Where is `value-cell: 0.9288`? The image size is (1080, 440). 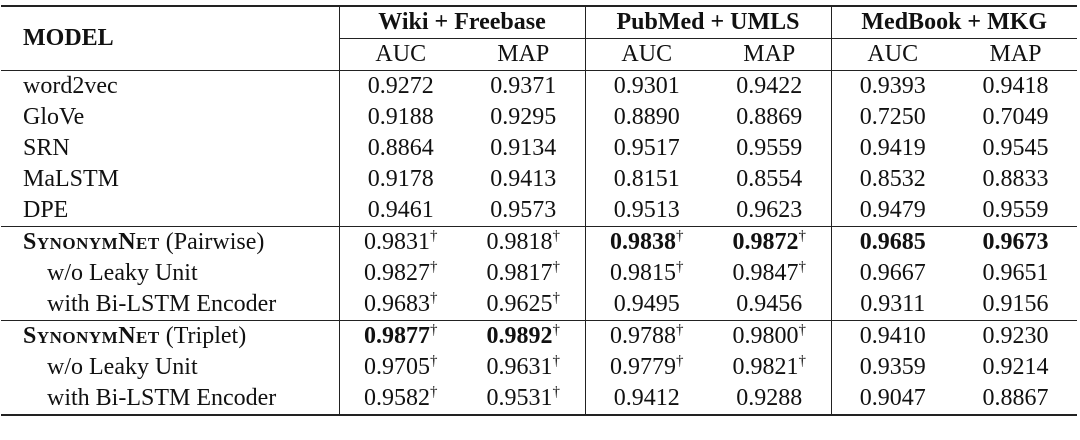 value-cell: 0.9288 is located at coordinates (770, 399).